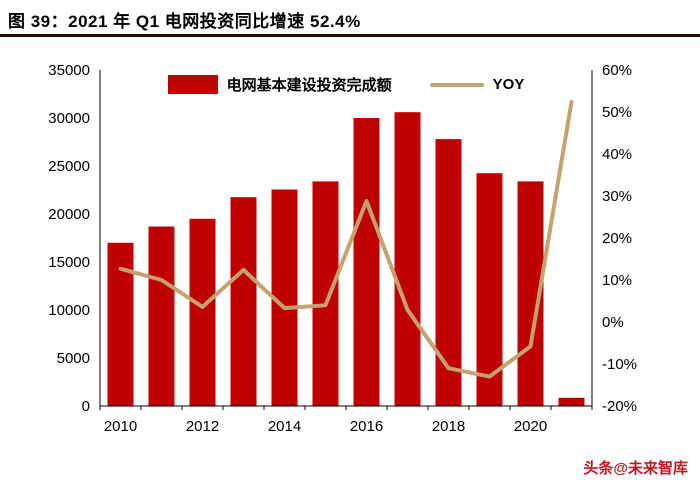 The image size is (700, 487). What do you see at coordinates (350, 35) in the screenshot?
I see `title-underline` at bounding box center [350, 35].